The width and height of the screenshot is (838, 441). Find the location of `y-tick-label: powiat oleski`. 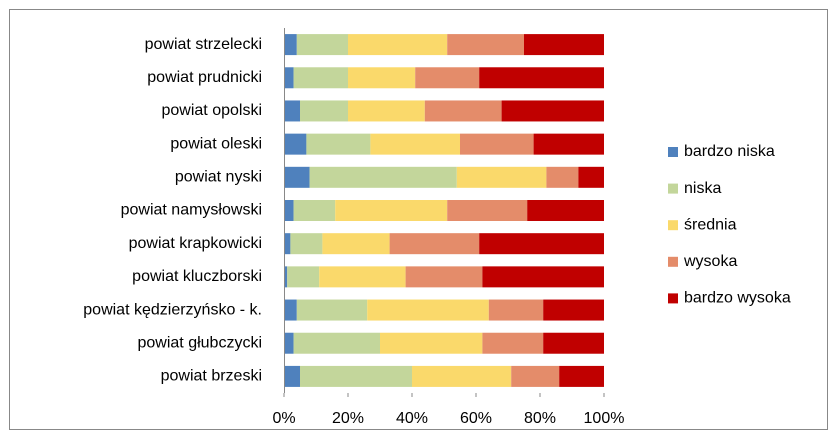

y-tick-label: powiat oleski is located at coordinates (216, 143).